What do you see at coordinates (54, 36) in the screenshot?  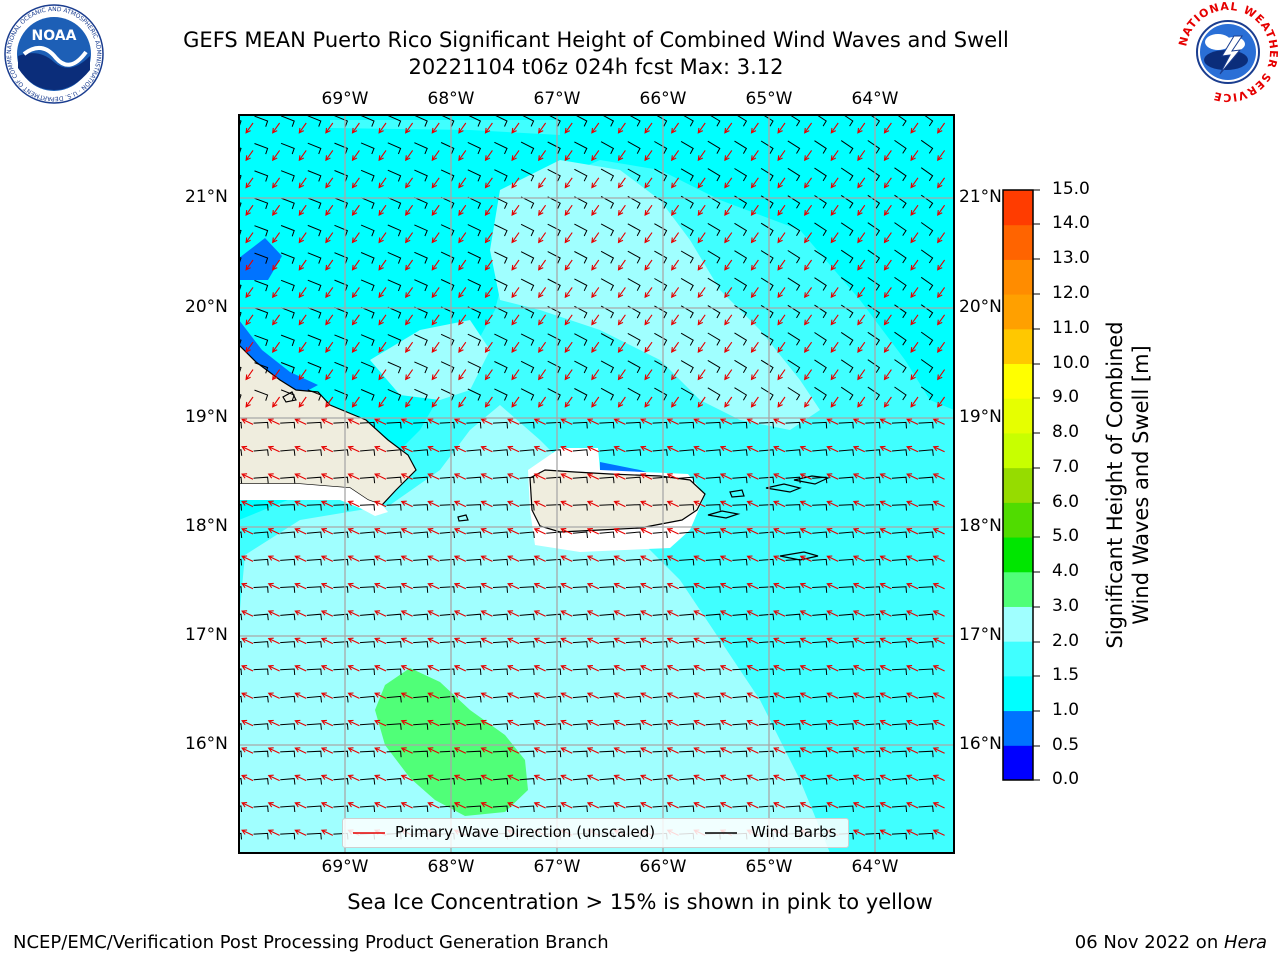 I see `svg-text: NOAA` at bounding box center [54, 36].